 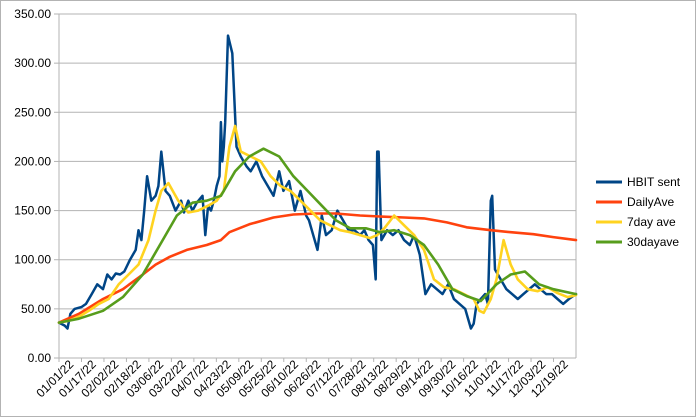 What do you see at coordinates (32, 161) in the screenshot?
I see `y-tick-label: 200.00` at bounding box center [32, 161].